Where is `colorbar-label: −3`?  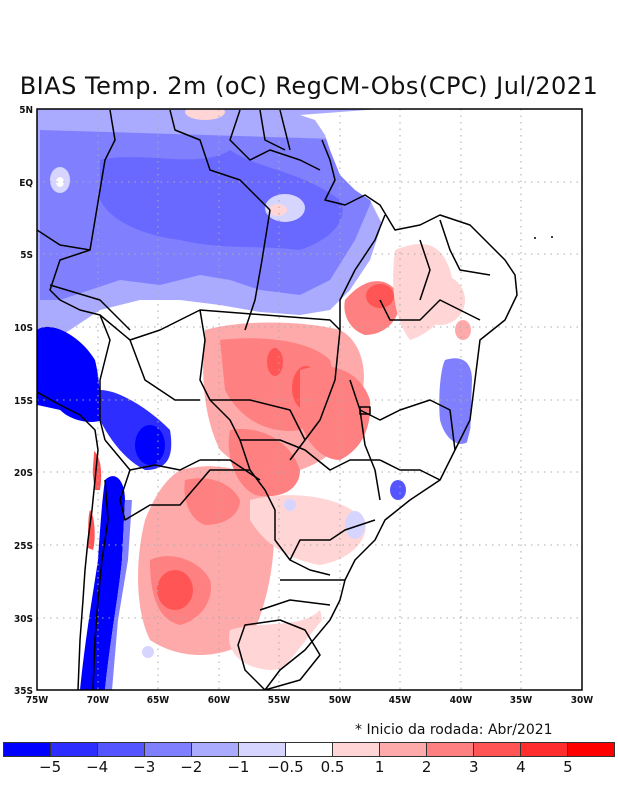
colorbar-label: −3 is located at coordinates (144, 767).